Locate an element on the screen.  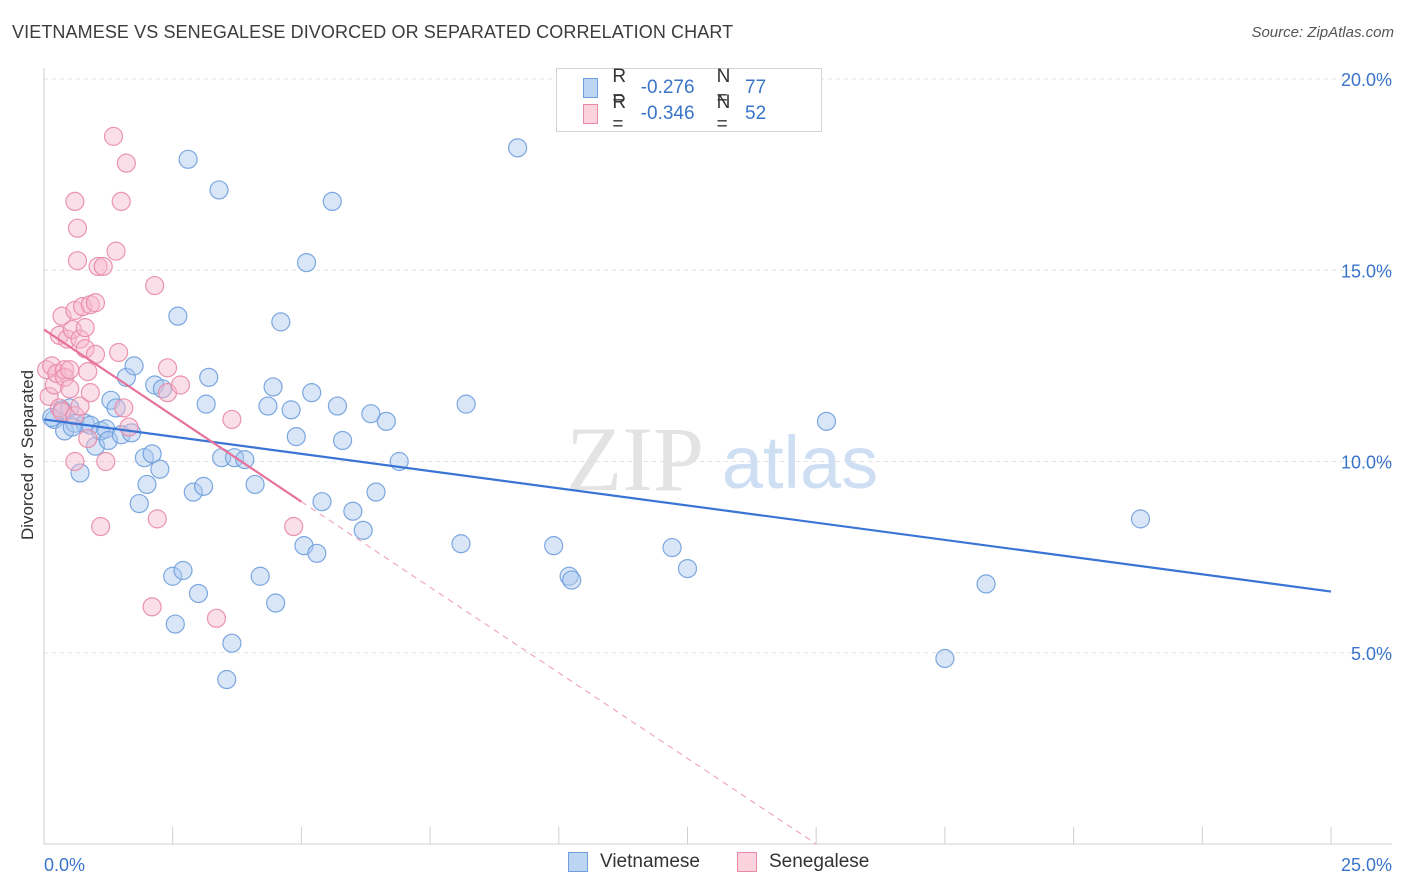
legend-r-value: -0.346 is located at coordinates (667, 113).